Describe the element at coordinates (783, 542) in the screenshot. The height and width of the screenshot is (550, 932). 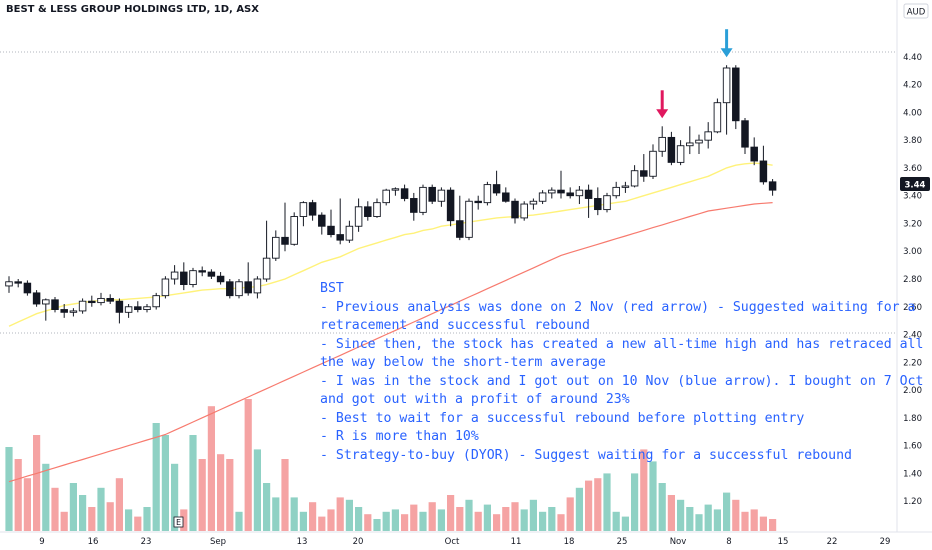
I see `date-tick-label: 15` at that location.